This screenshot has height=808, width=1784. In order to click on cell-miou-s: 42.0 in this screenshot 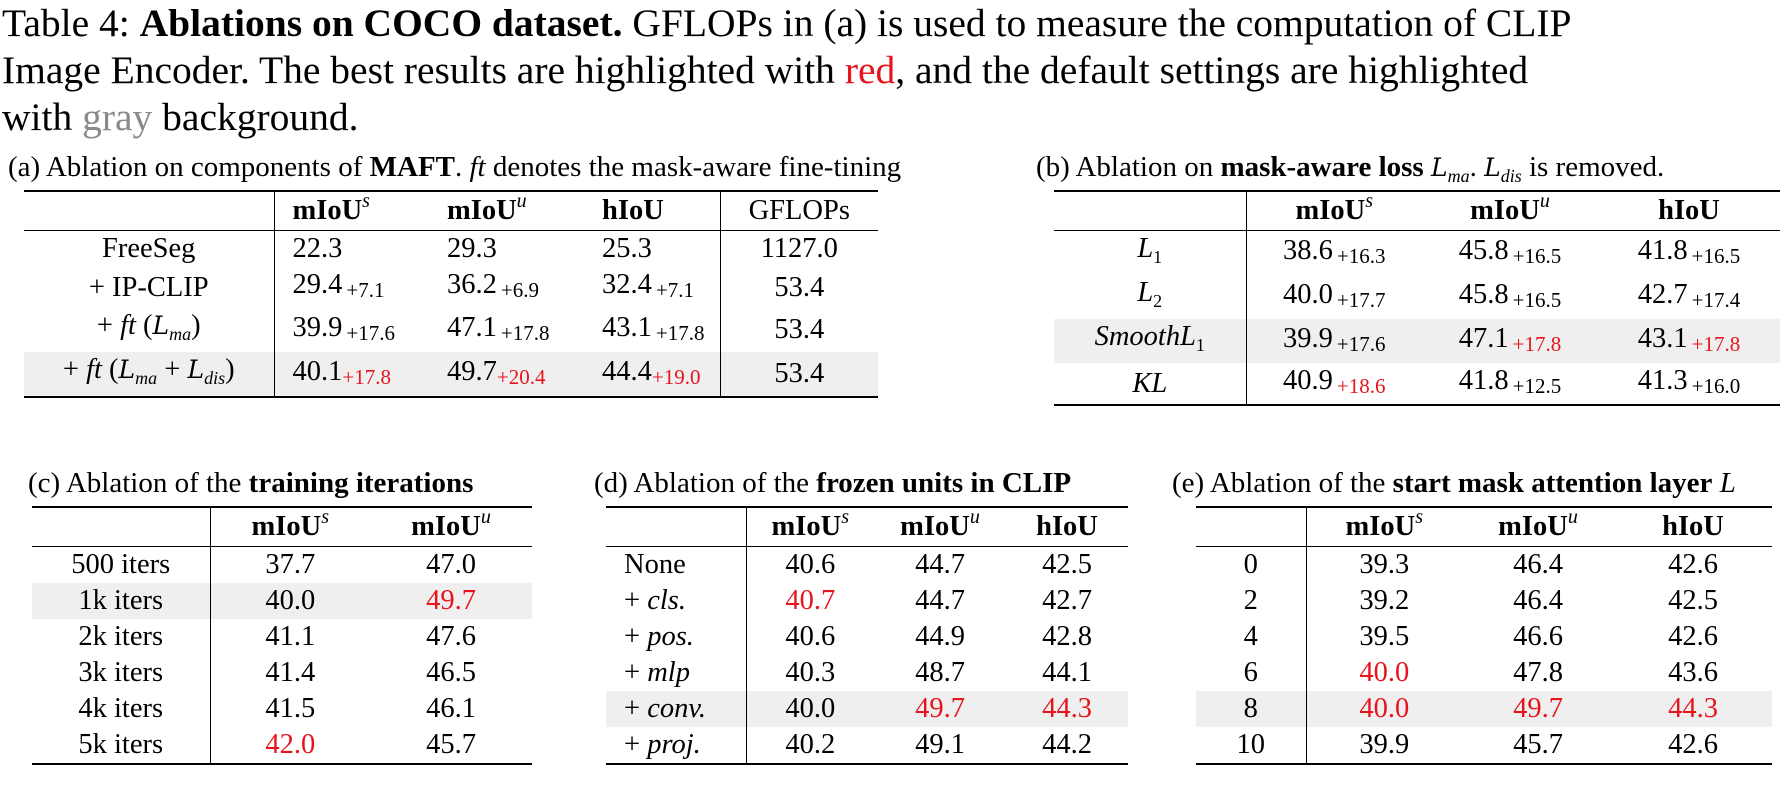, I will do `click(290, 744)`.